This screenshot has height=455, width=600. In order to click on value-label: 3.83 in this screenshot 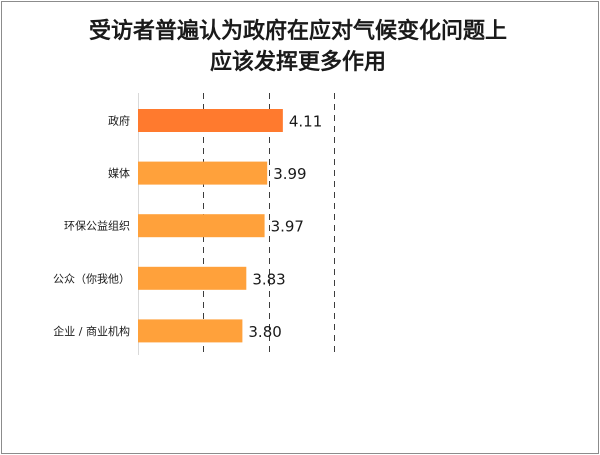, I will do `click(268, 279)`.